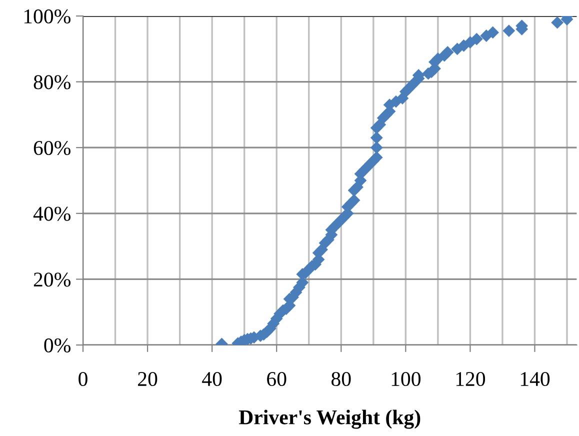 The width and height of the screenshot is (579, 436). Describe the element at coordinates (212, 379) in the screenshot. I see `x-tick-label: 40` at that location.